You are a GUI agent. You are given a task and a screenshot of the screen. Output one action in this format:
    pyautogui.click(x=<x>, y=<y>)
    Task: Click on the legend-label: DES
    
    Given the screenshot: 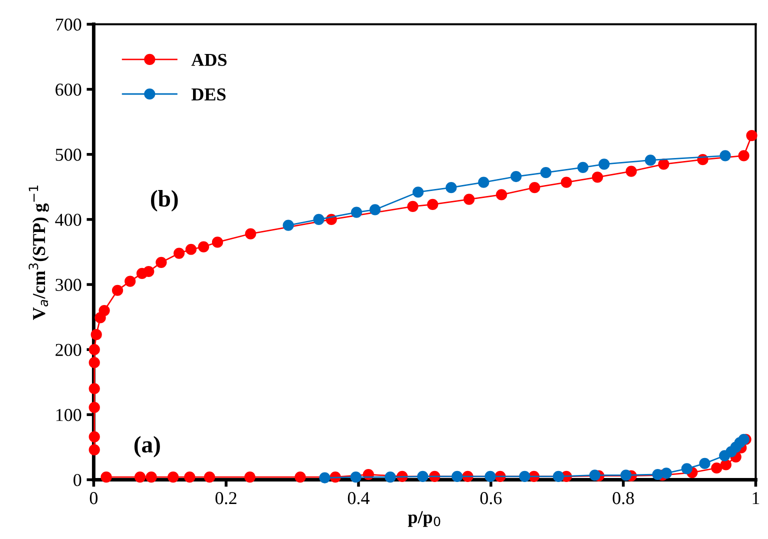 What is the action you would take?
    pyautogui.click(x=209, y=94)
    